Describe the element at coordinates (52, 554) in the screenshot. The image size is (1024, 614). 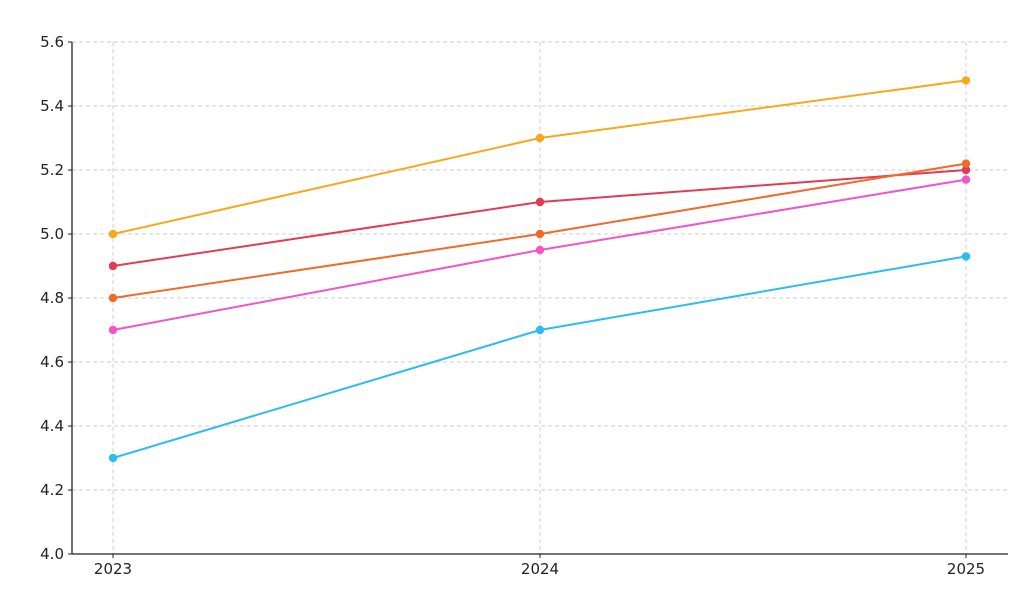
I see `y-tick-label: 4.0` at that location.